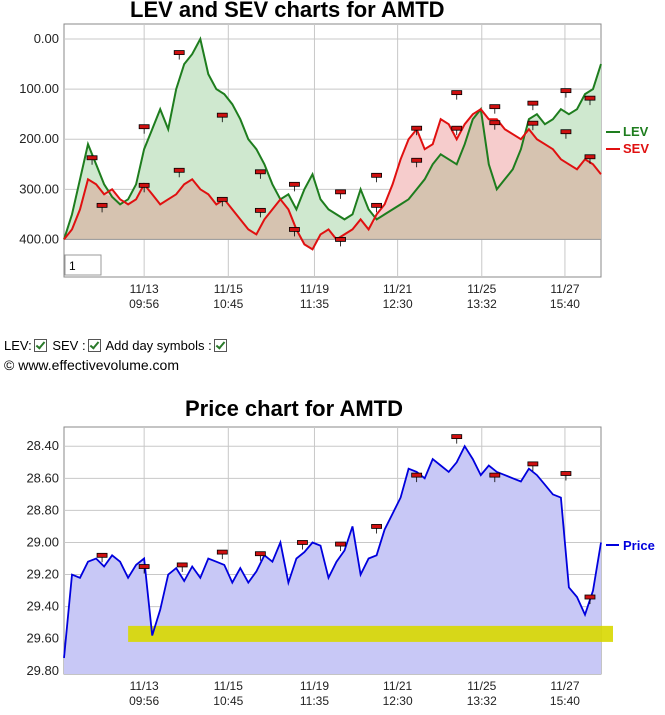 This screenshot has height=715, width=665. I want to click on lev-zoom-box, so click(83, 265).